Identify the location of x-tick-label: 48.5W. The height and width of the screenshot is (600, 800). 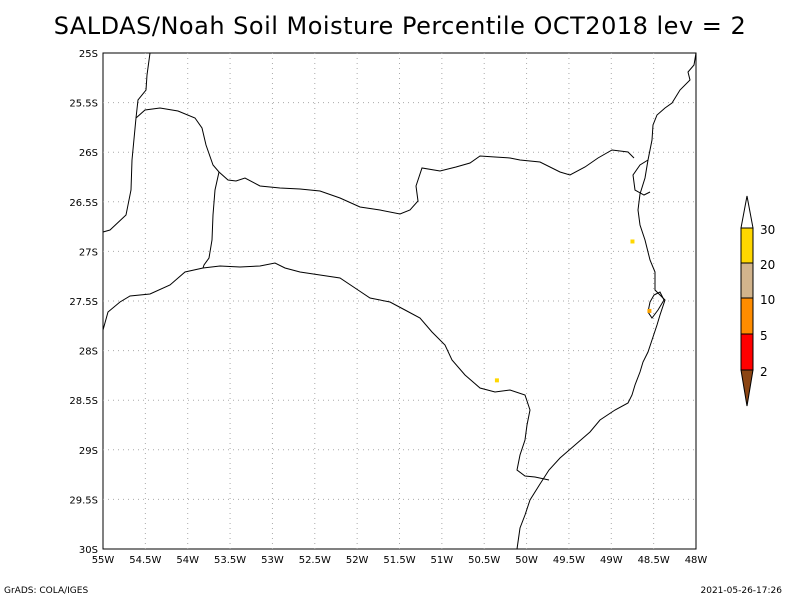
(654, 560).